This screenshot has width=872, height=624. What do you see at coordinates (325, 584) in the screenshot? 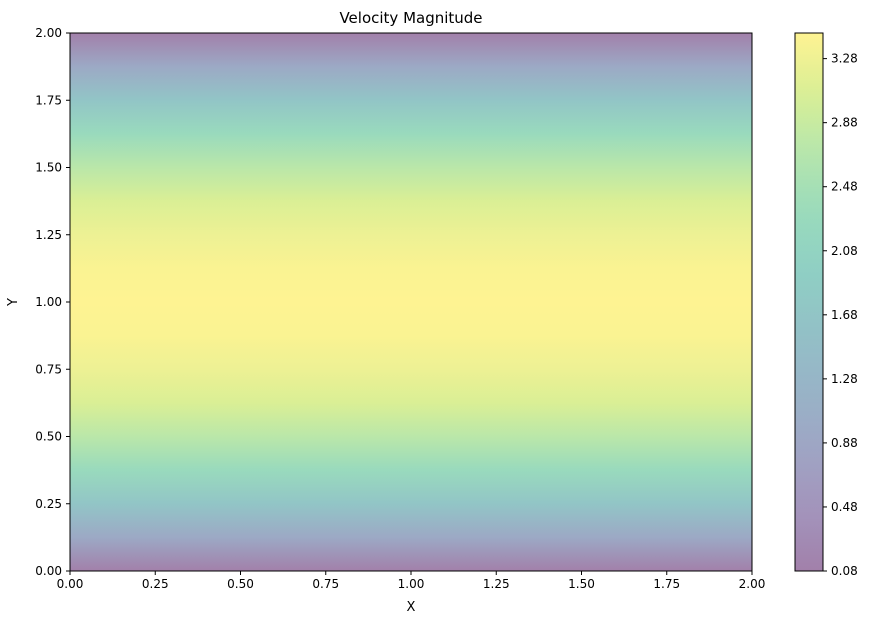
I see `x-tick-label: 0.75` at bounding box center [325, 584].